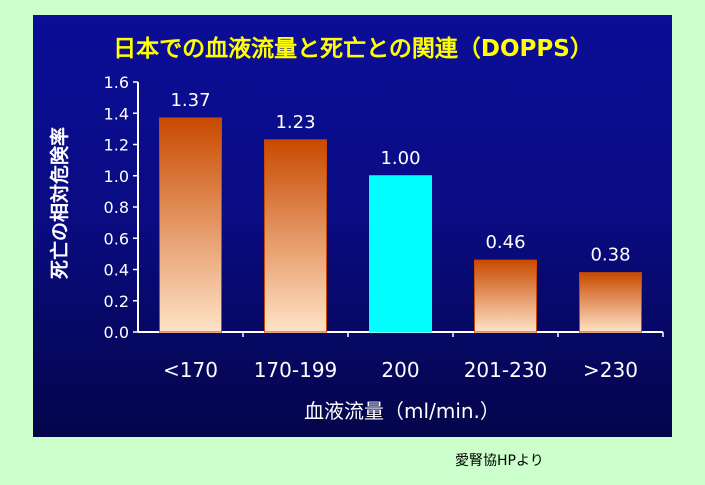  What do you see at coordinates (400, 158) in the screenshot?
I see `value-label: 1.00` at bounding box center [400, 158].